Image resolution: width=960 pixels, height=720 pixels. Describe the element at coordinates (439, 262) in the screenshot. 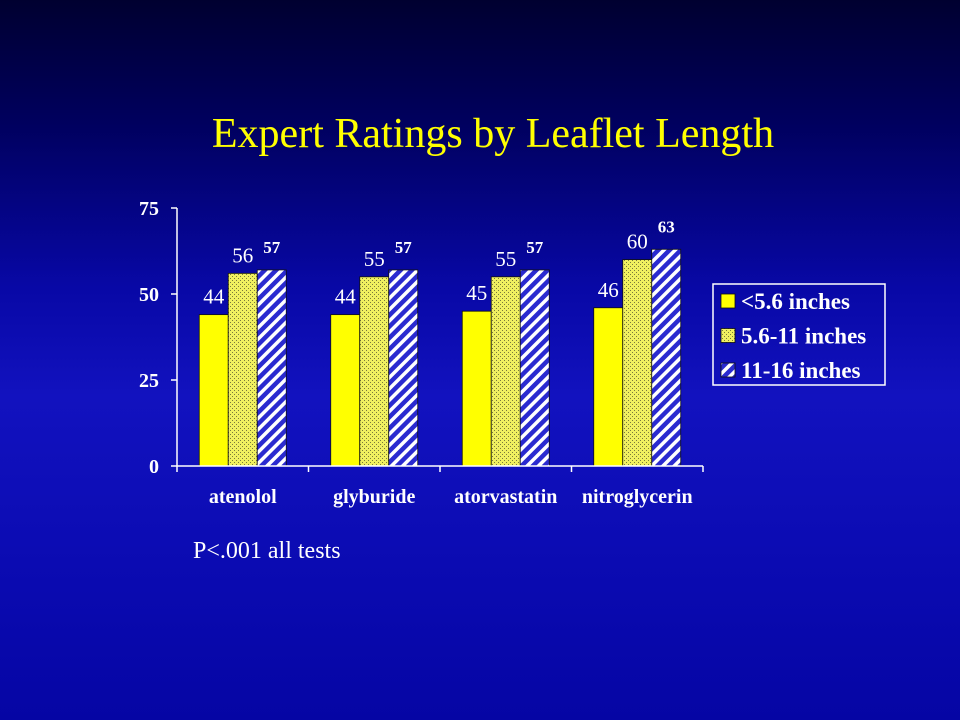

I see `data-labels: 44 56 57 44 55 57 45 55 57 46 60 63` at that location.